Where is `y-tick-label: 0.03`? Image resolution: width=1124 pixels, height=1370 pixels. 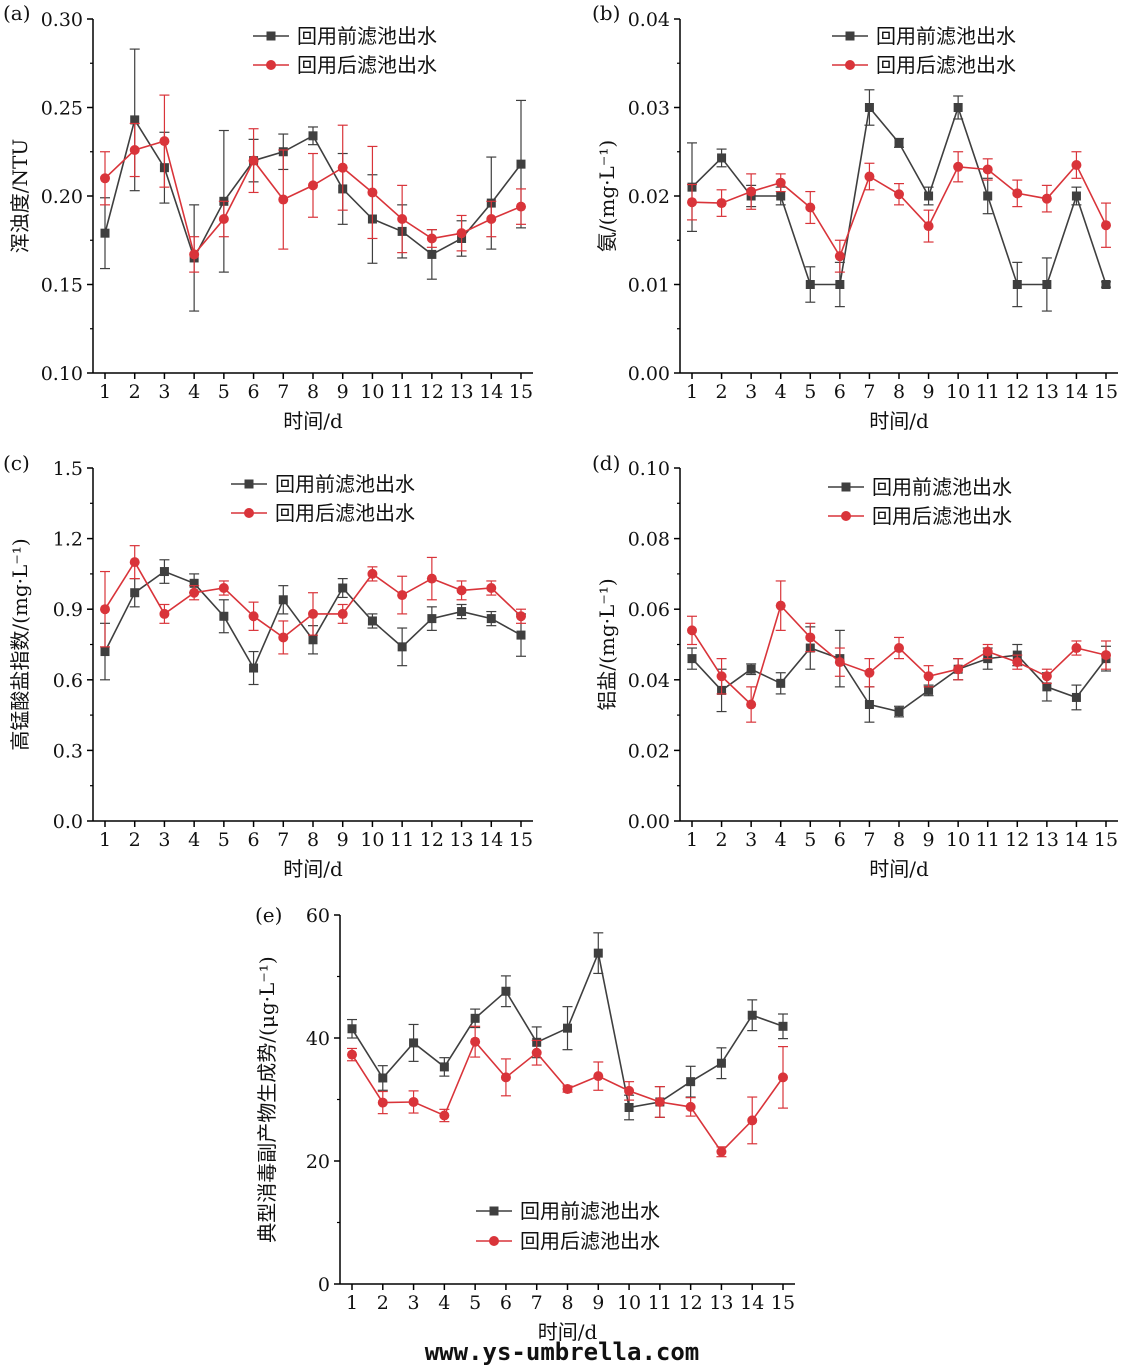 y-tick-label: 0.03 is located at coordinates (649, 109).